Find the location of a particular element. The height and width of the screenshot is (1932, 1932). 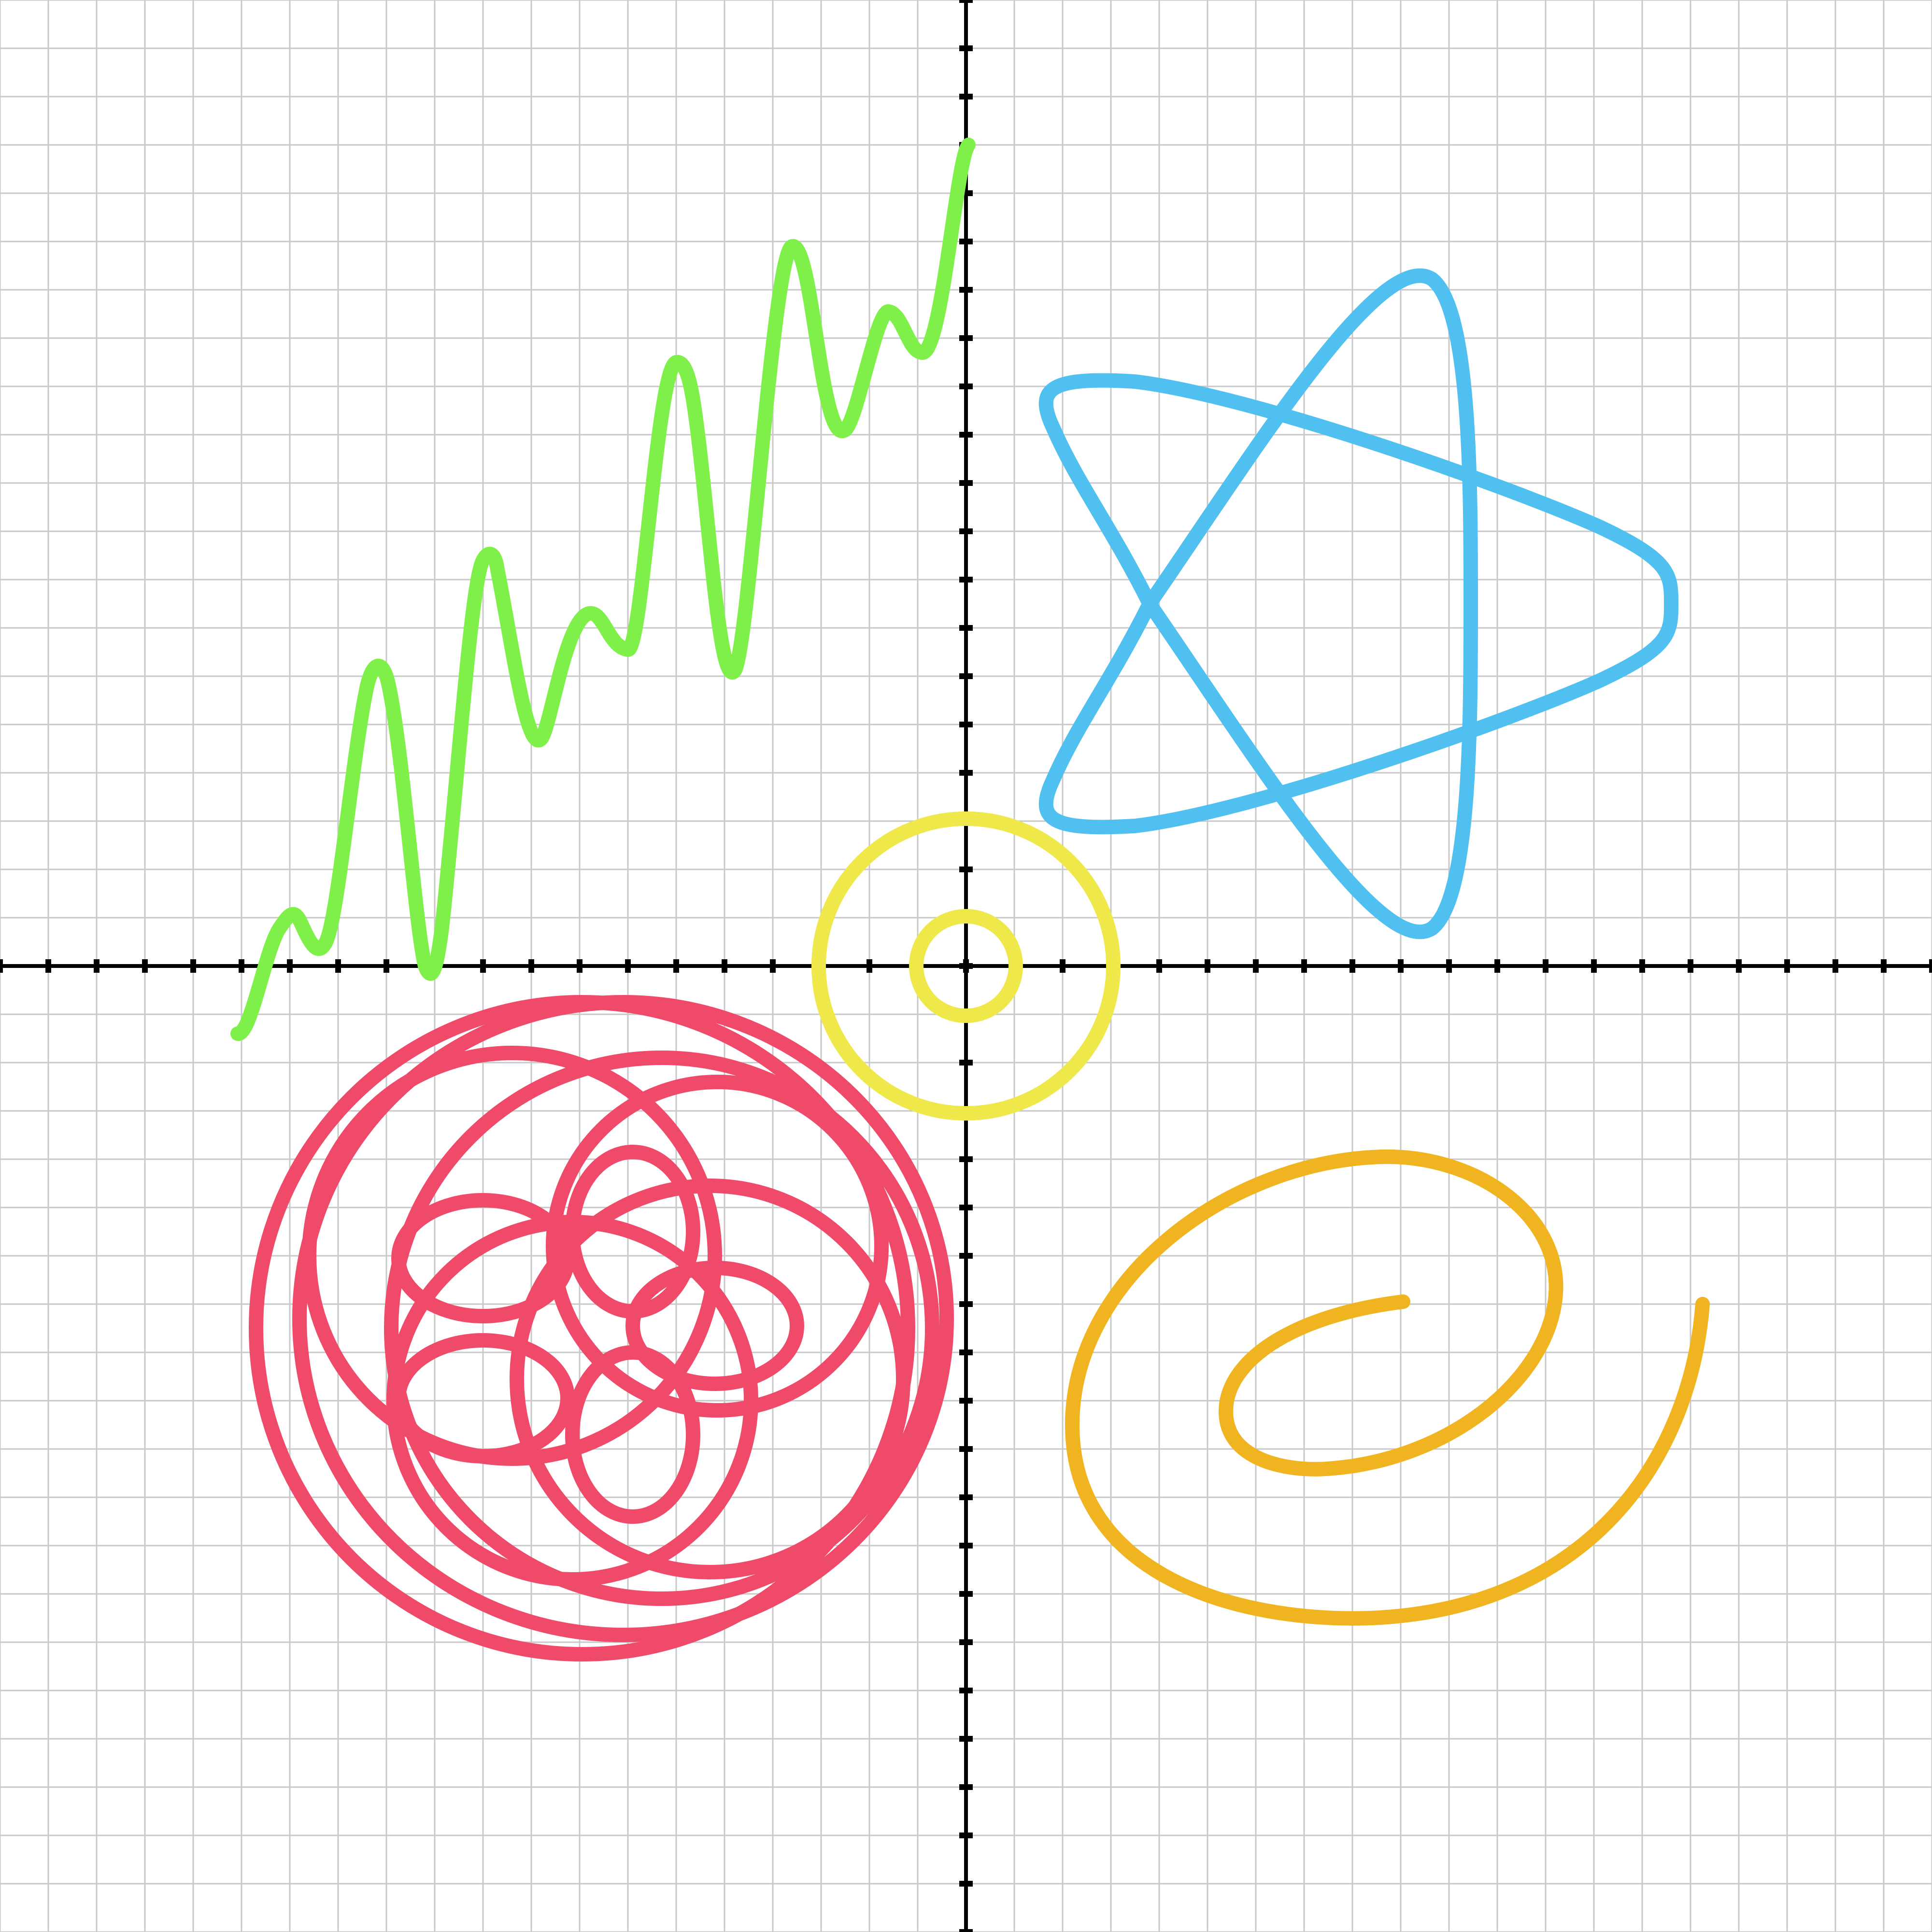

inner-ring is located at coordinates (966, 966).